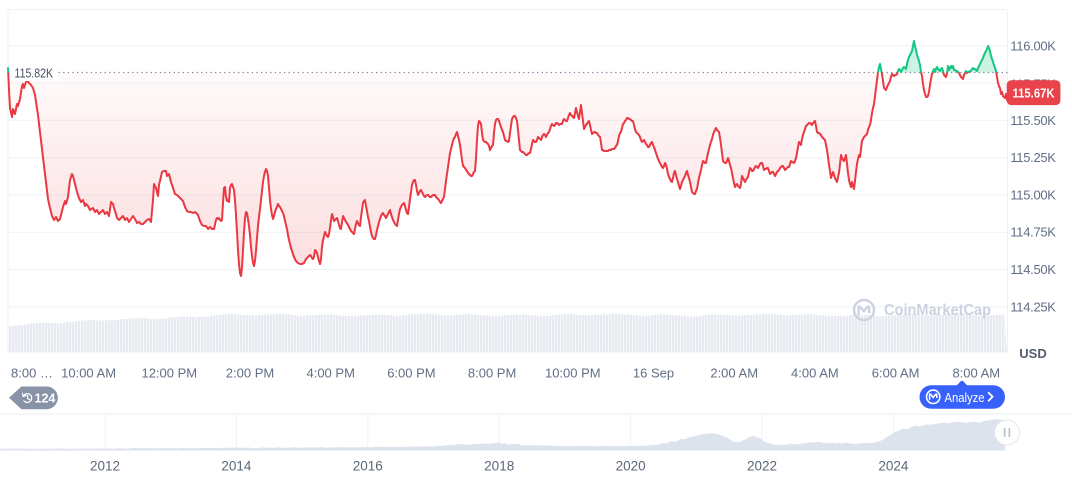 The image size is (1072, 477). What do you see at coordinates (1034, 93) in the screenshot?
I see `svg-text: 115.67K` at bounding box center [1034, 93].